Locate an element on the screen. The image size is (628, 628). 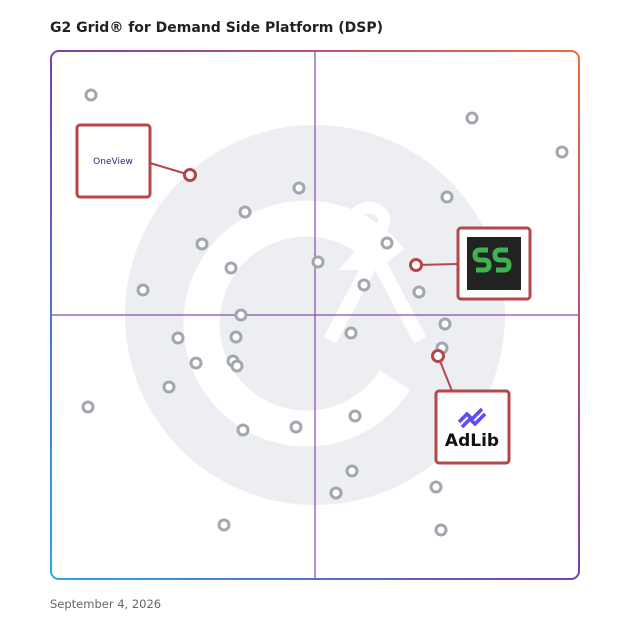
date: September 4, 2026 is located at coordinates (105, 604).